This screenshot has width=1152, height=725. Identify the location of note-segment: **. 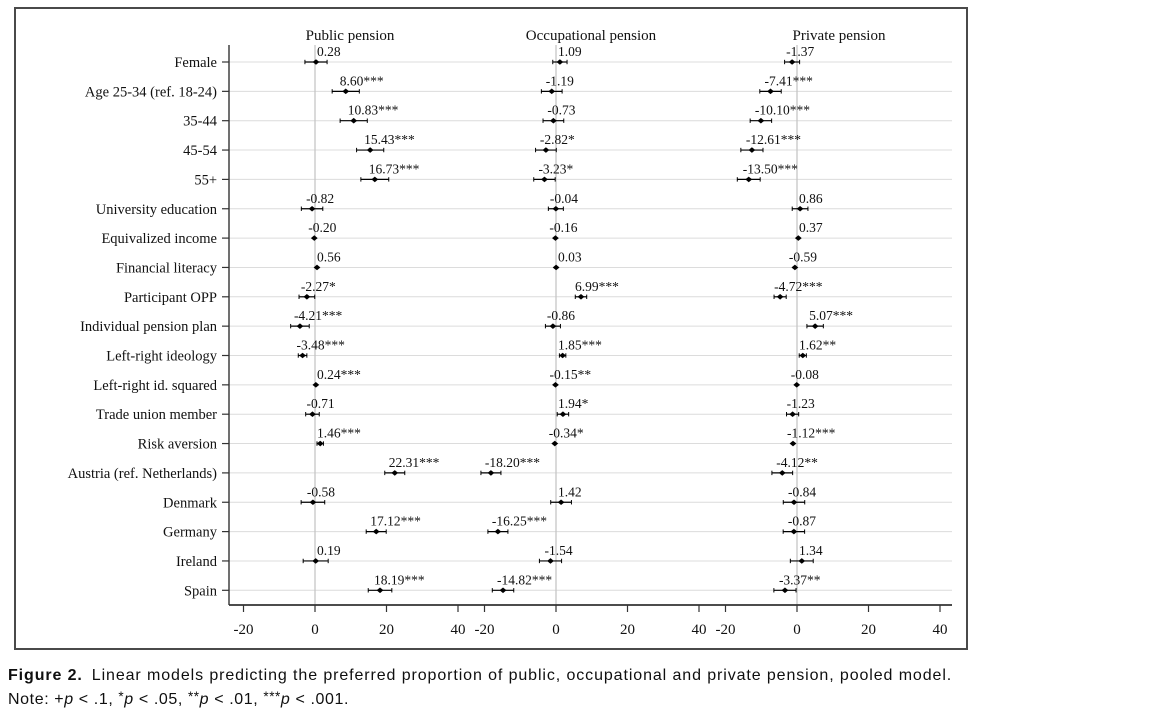
(193, 696).